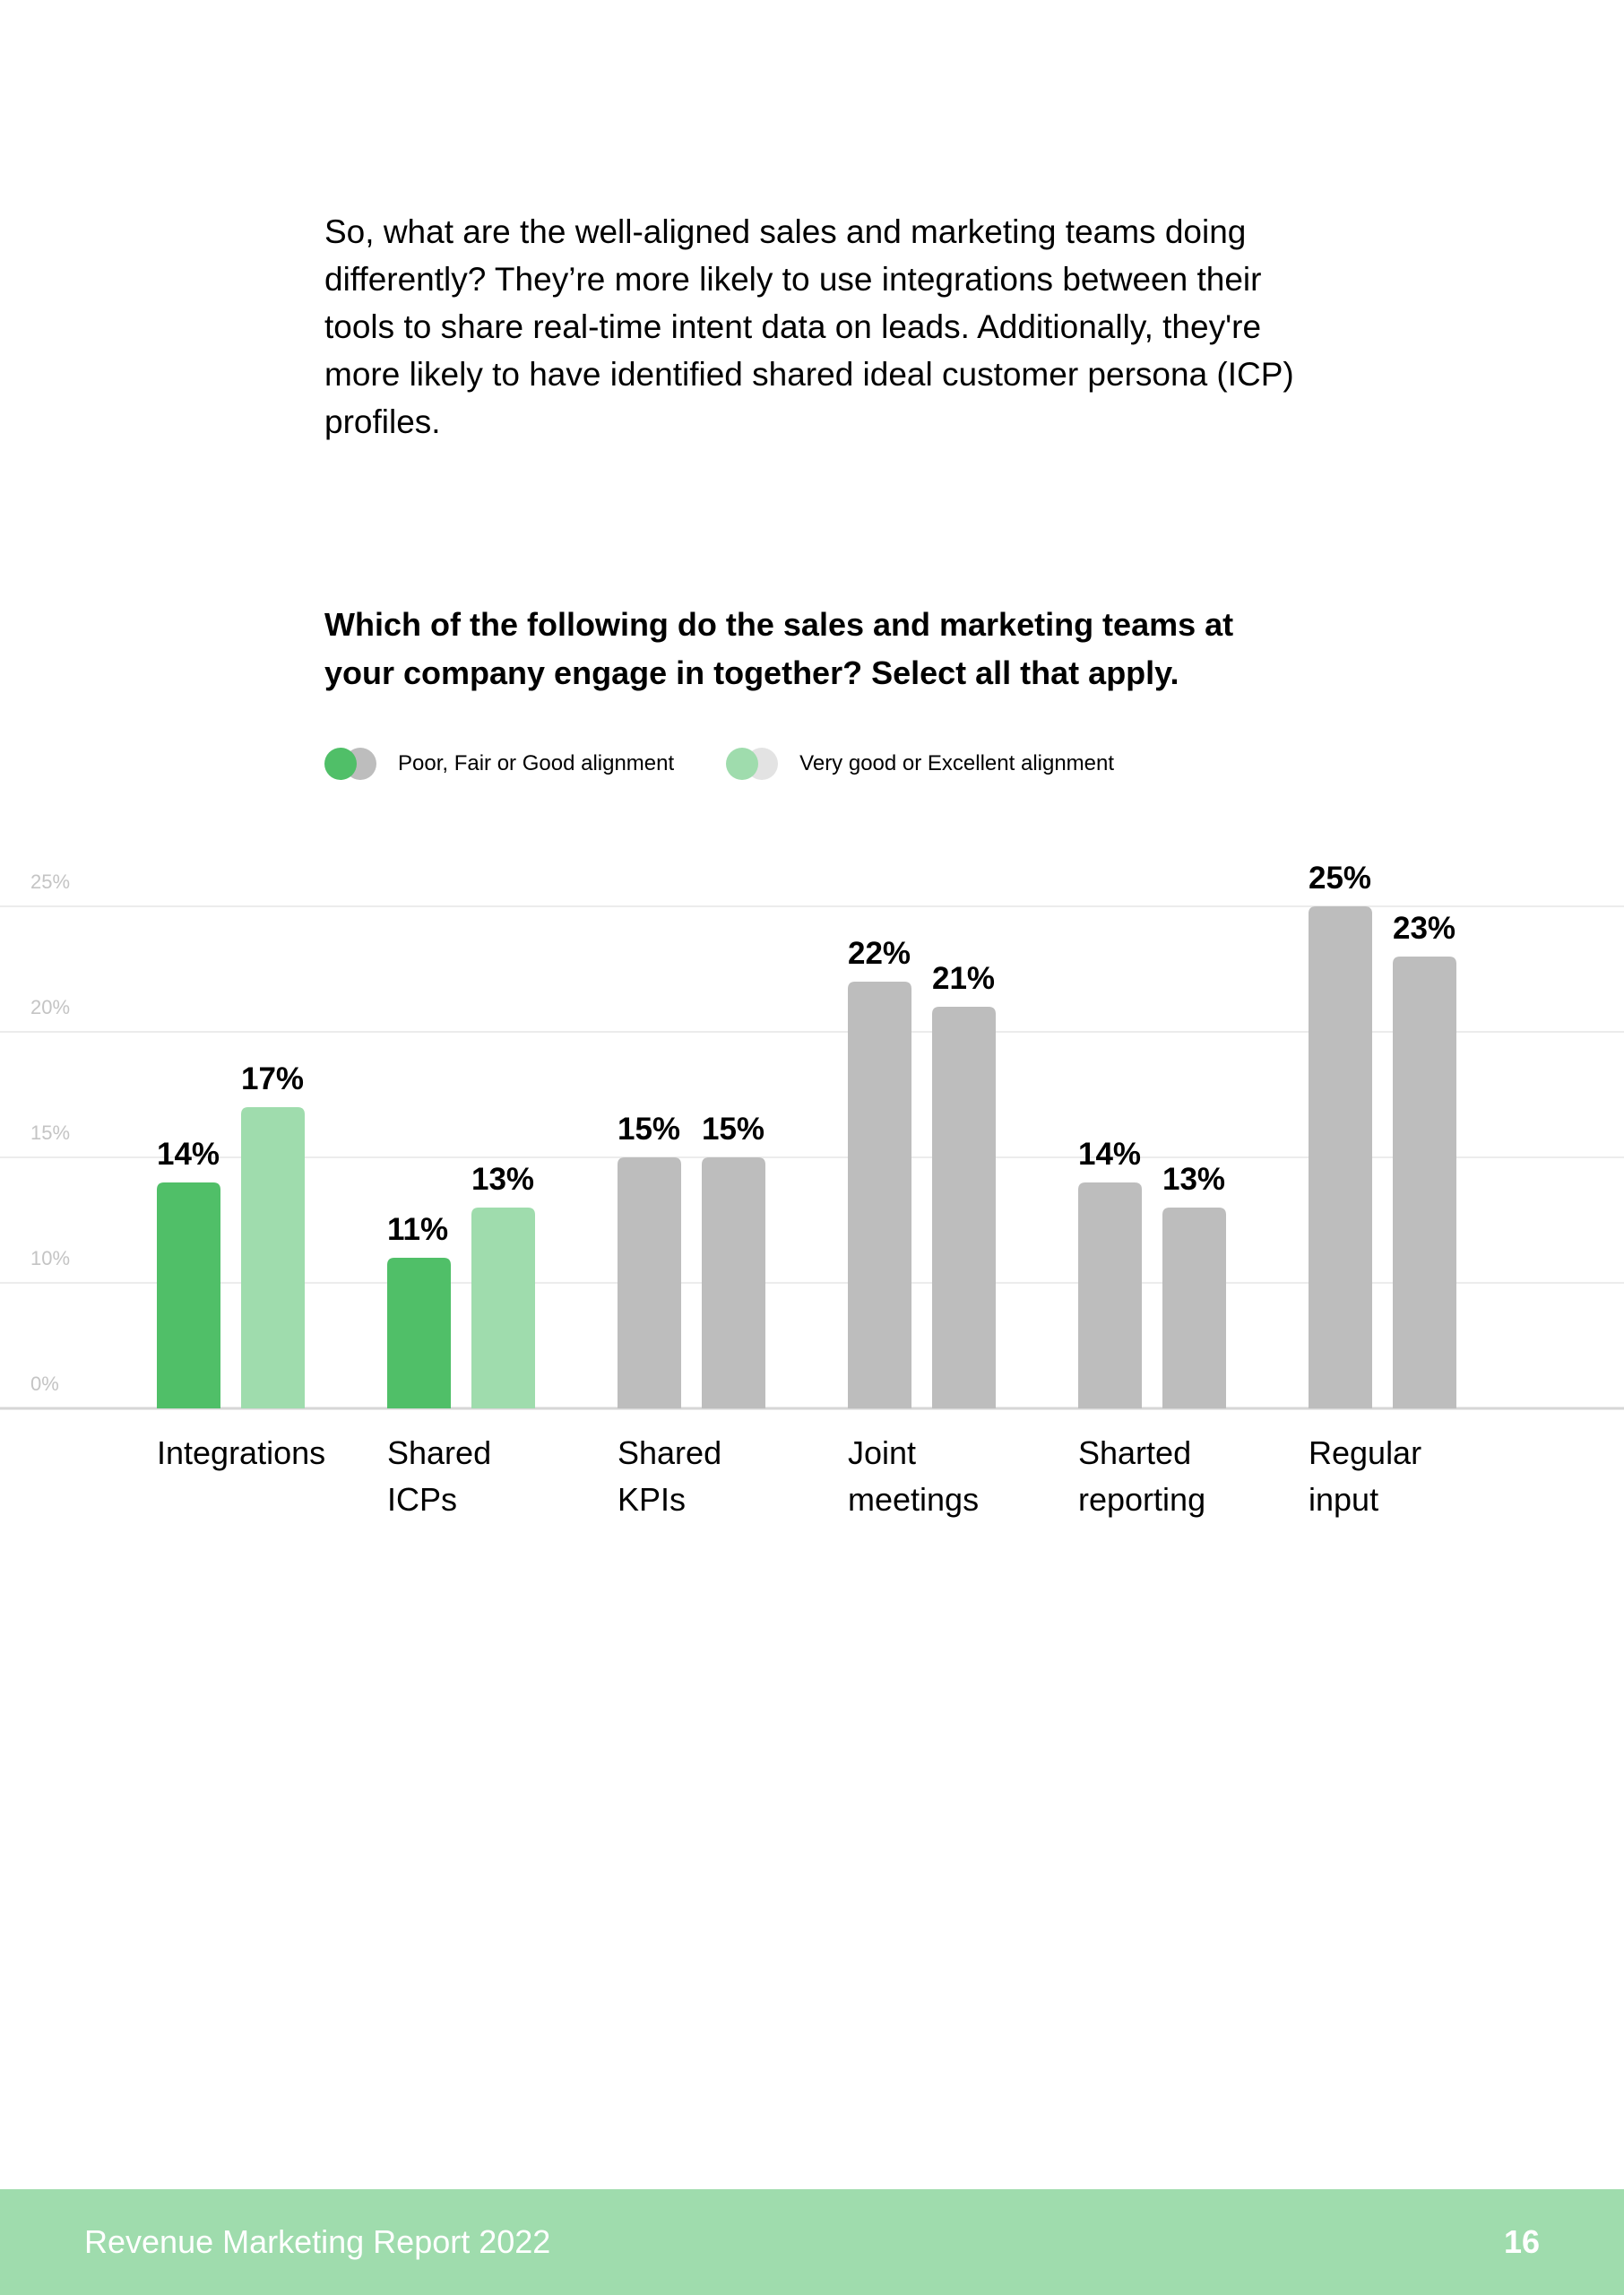 Image resolution: width=1624 pixels, height=2295 pixels. Describe the element at coordinates (652, 1500) in the screenshot. I see `category-label: KPIs` at that location.